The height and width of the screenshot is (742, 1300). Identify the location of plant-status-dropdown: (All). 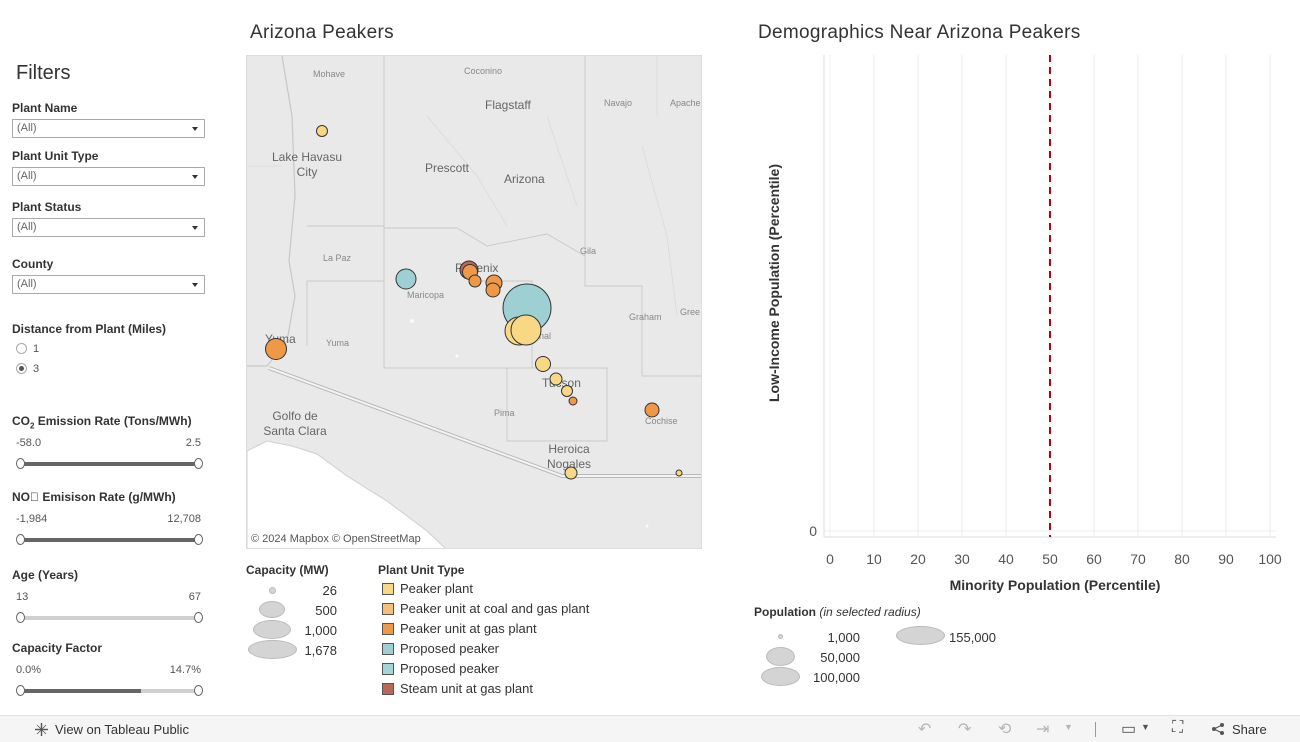
(108, 227).